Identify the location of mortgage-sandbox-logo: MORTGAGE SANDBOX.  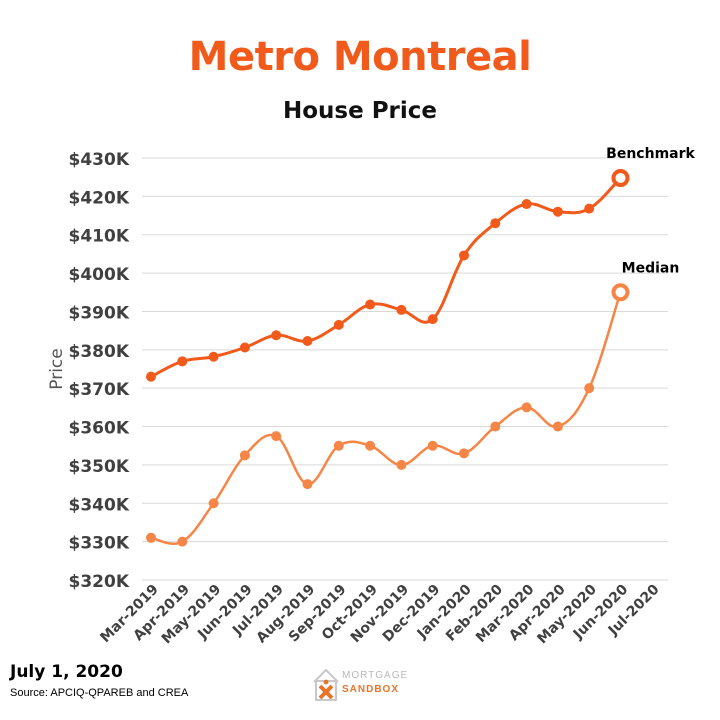
(362, 684).